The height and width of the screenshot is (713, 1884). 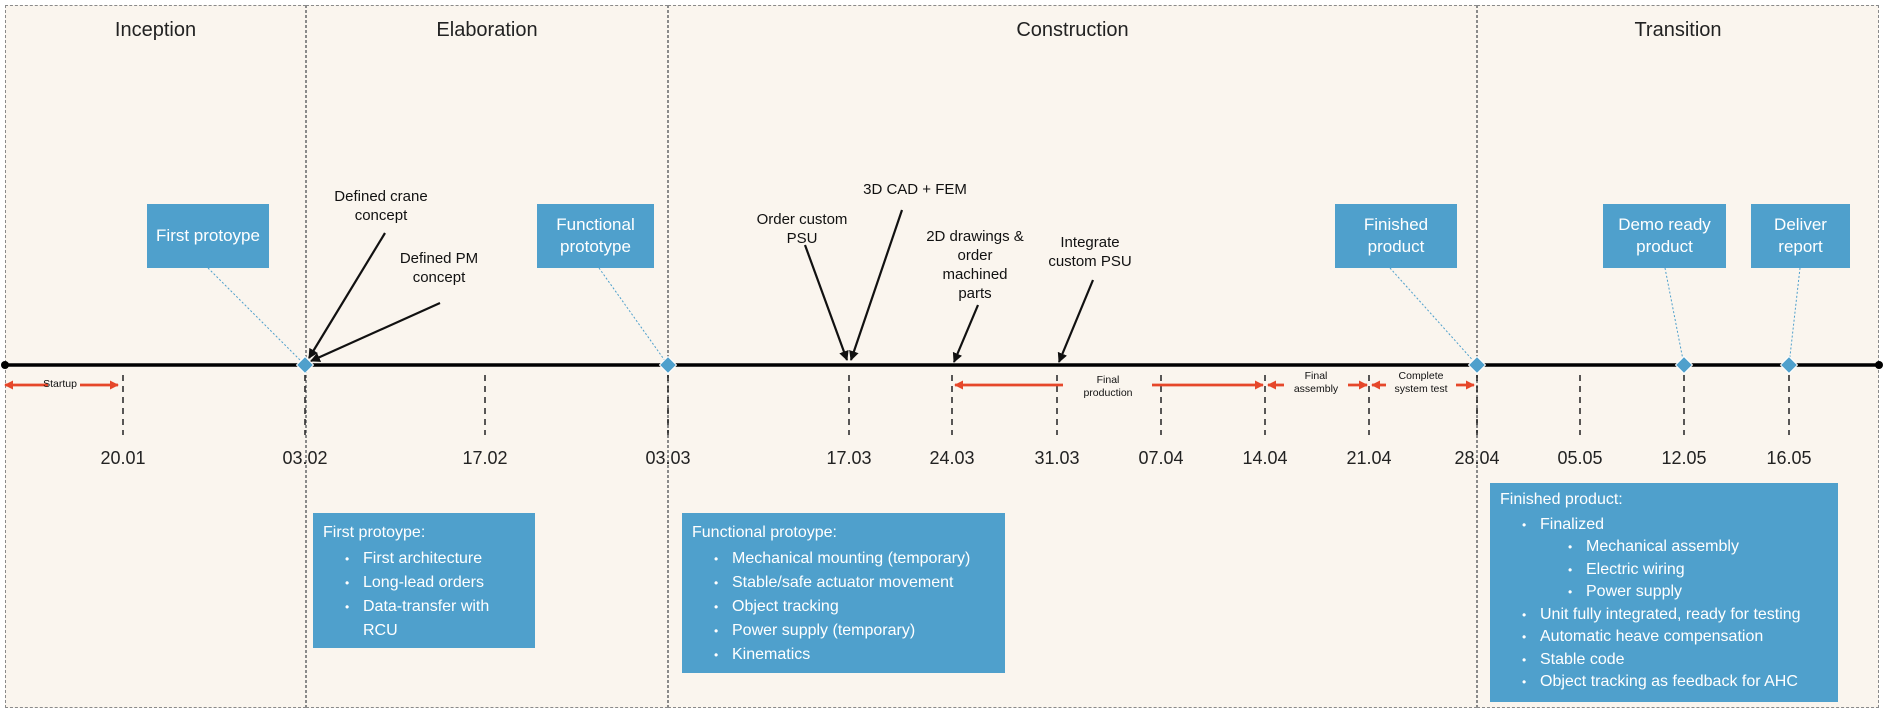 I want to click on date-label: 16.05, so click(x=1789, y=458).